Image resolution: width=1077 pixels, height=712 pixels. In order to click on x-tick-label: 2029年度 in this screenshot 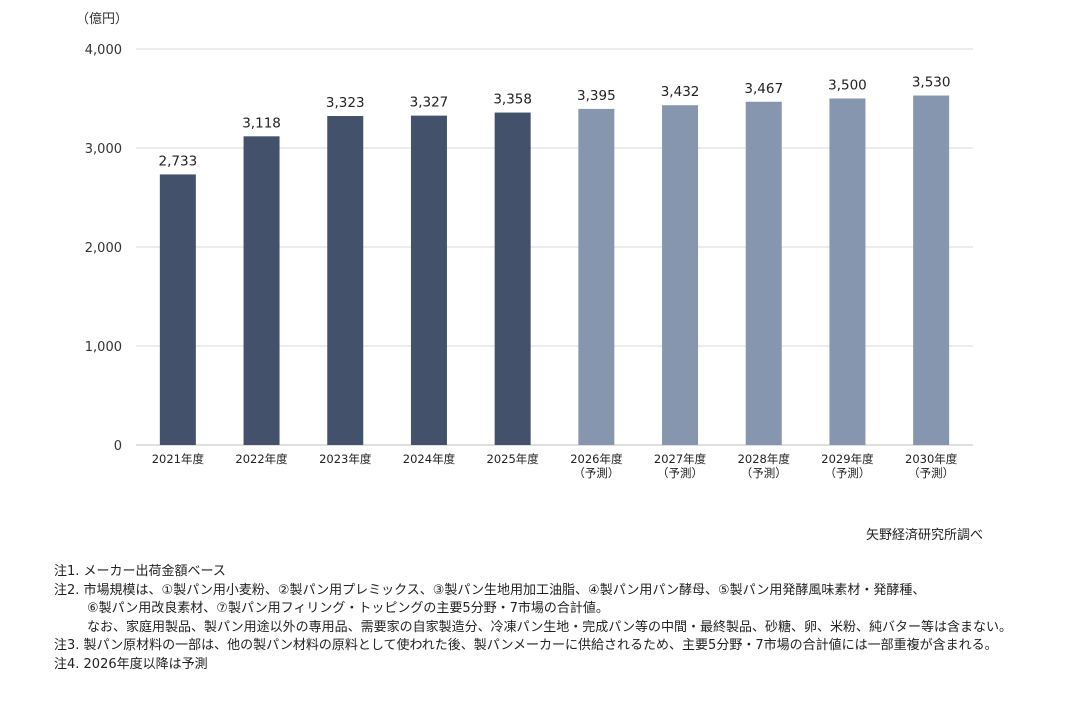, I will do `click(847, 459)`.